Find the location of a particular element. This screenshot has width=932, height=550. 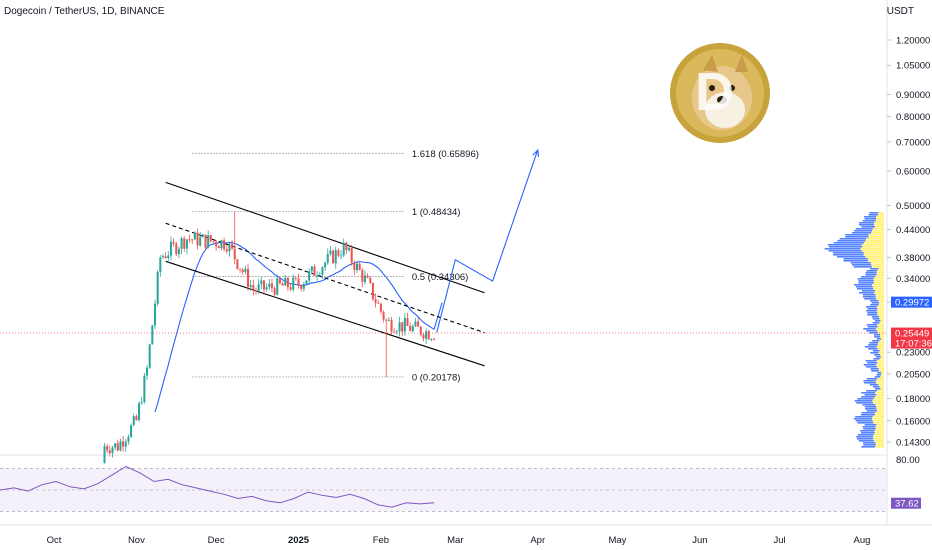

fib-level-label: 0 (0.20178) is located at coordinates (436, 377).